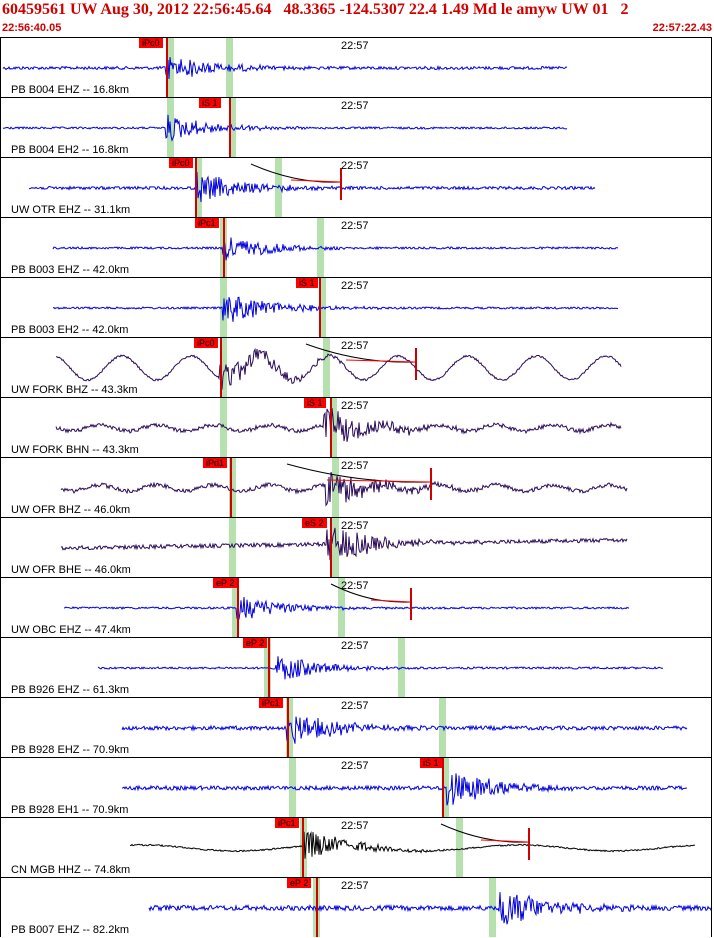 The image size is (714, 938). Describe the element at coordinates (314, 523) in the screenshot. I see `pick-flag: eS 2` at that location.